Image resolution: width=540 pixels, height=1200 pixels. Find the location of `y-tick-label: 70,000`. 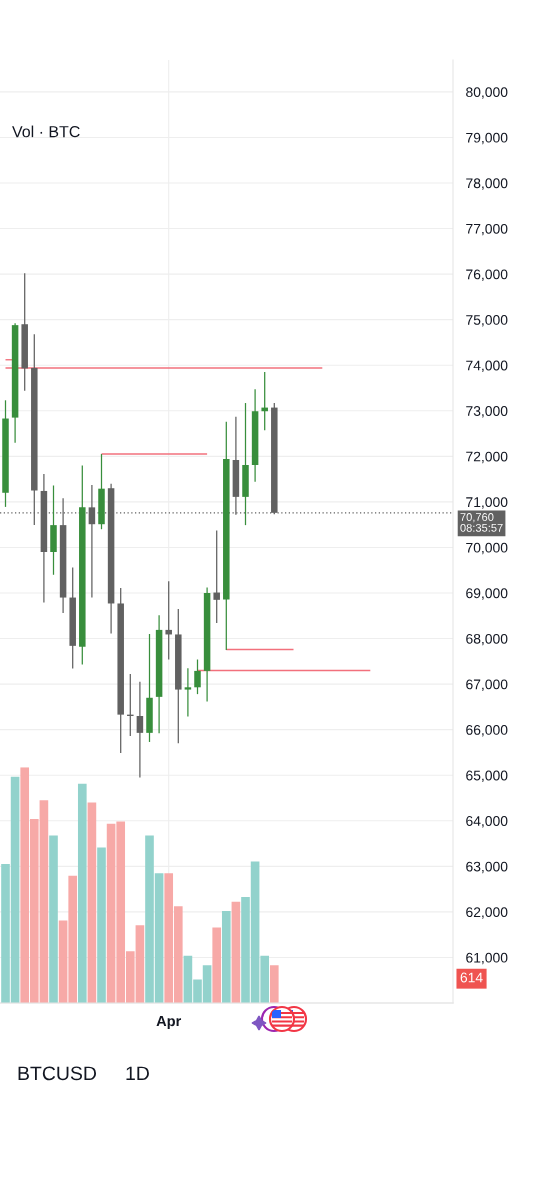

y-tick-label: 70,000 is located at coordinates (487, 548).